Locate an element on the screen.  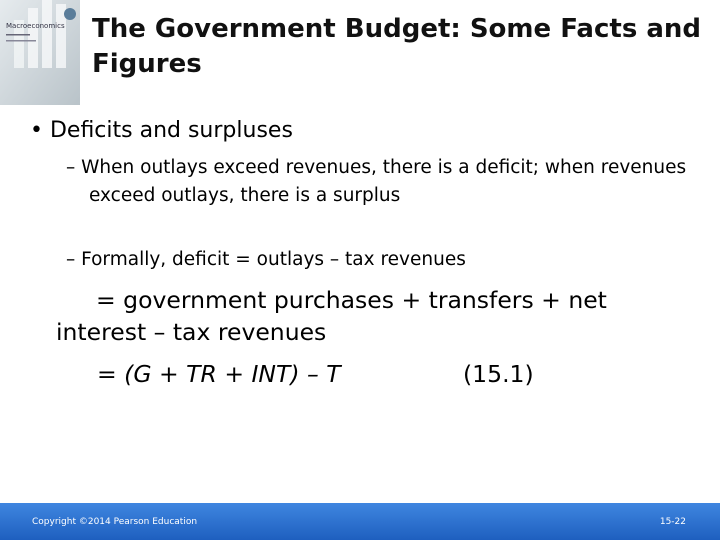
book-cover: Macroeconomics is located at coordinates (40, 52).